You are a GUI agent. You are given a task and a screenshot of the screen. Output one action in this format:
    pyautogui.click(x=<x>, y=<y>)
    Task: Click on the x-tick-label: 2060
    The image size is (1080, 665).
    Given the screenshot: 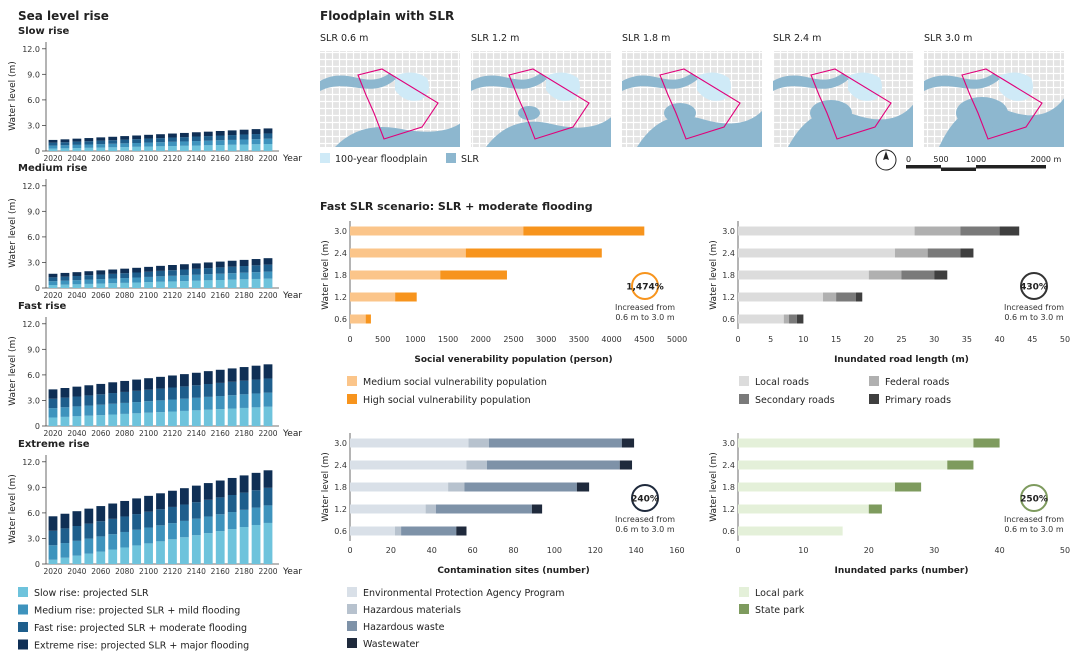 What is the action you would take?
    pyautogui.click(x=100, y=295)
    